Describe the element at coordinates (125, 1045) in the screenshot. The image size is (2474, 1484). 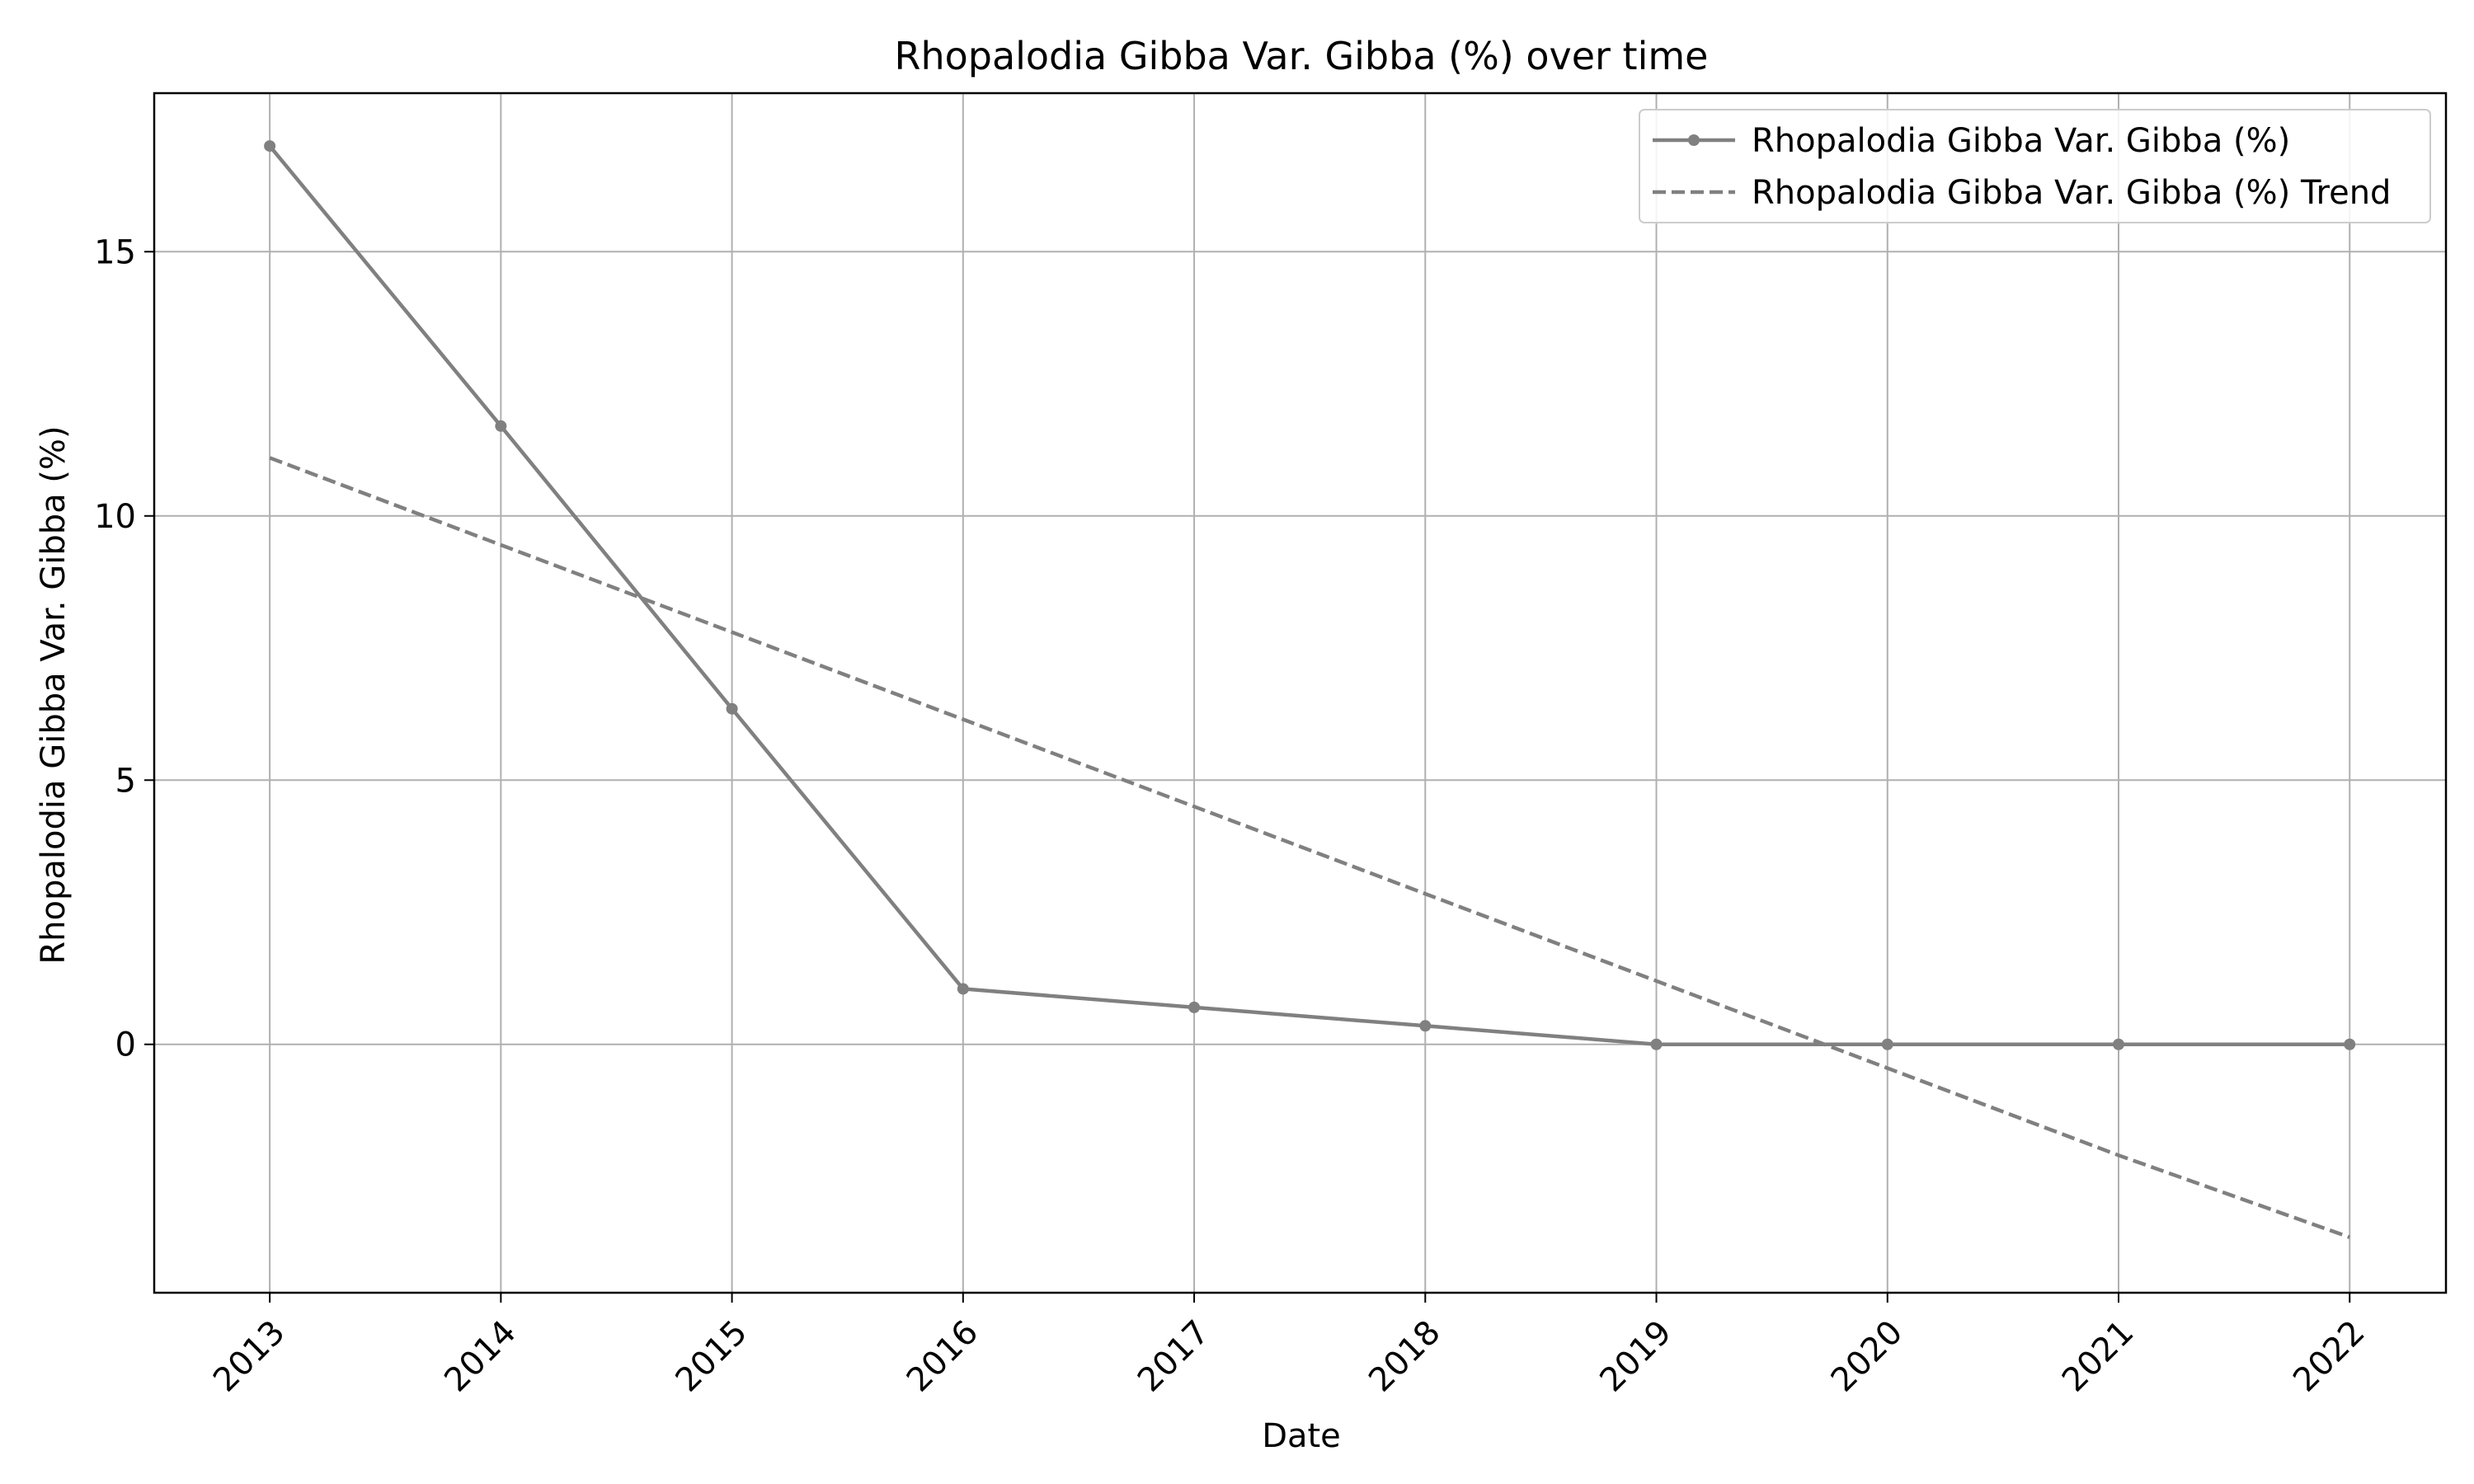
I see `y-tick-label: 0` at that location.